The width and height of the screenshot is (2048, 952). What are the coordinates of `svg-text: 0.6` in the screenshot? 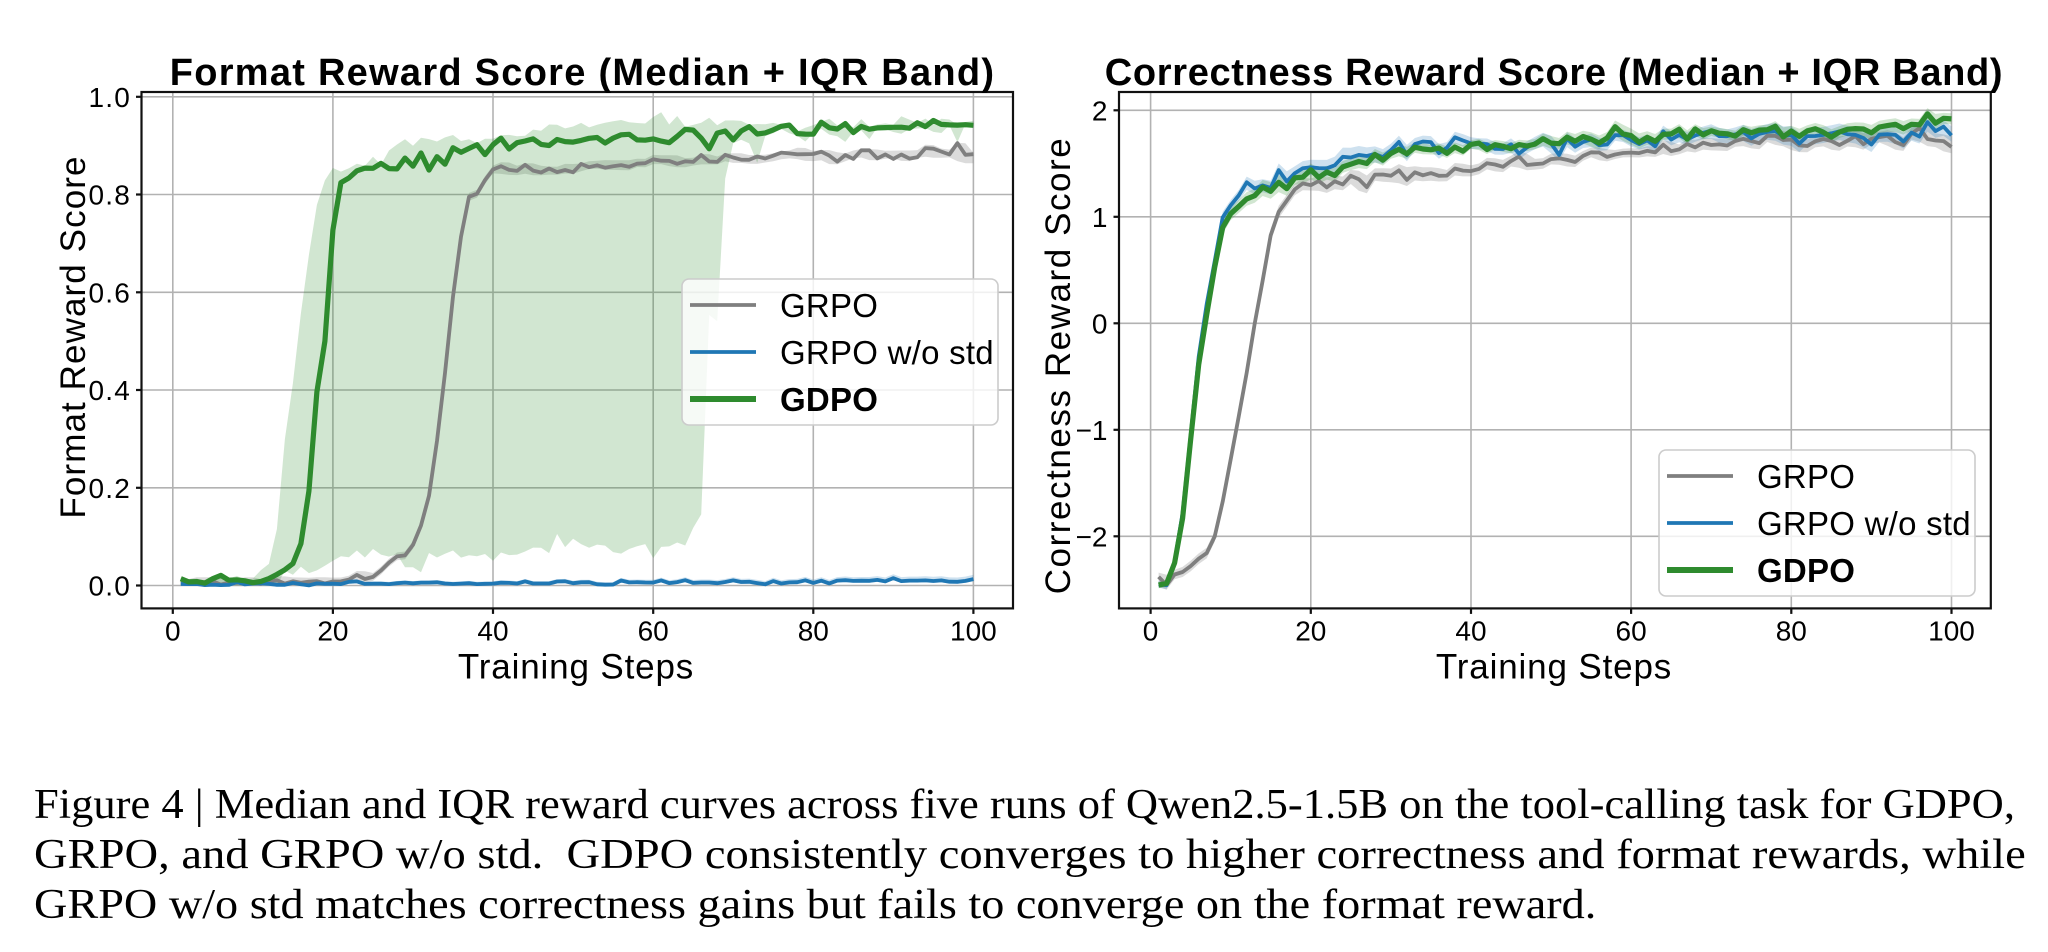 It's located at (109, 293).